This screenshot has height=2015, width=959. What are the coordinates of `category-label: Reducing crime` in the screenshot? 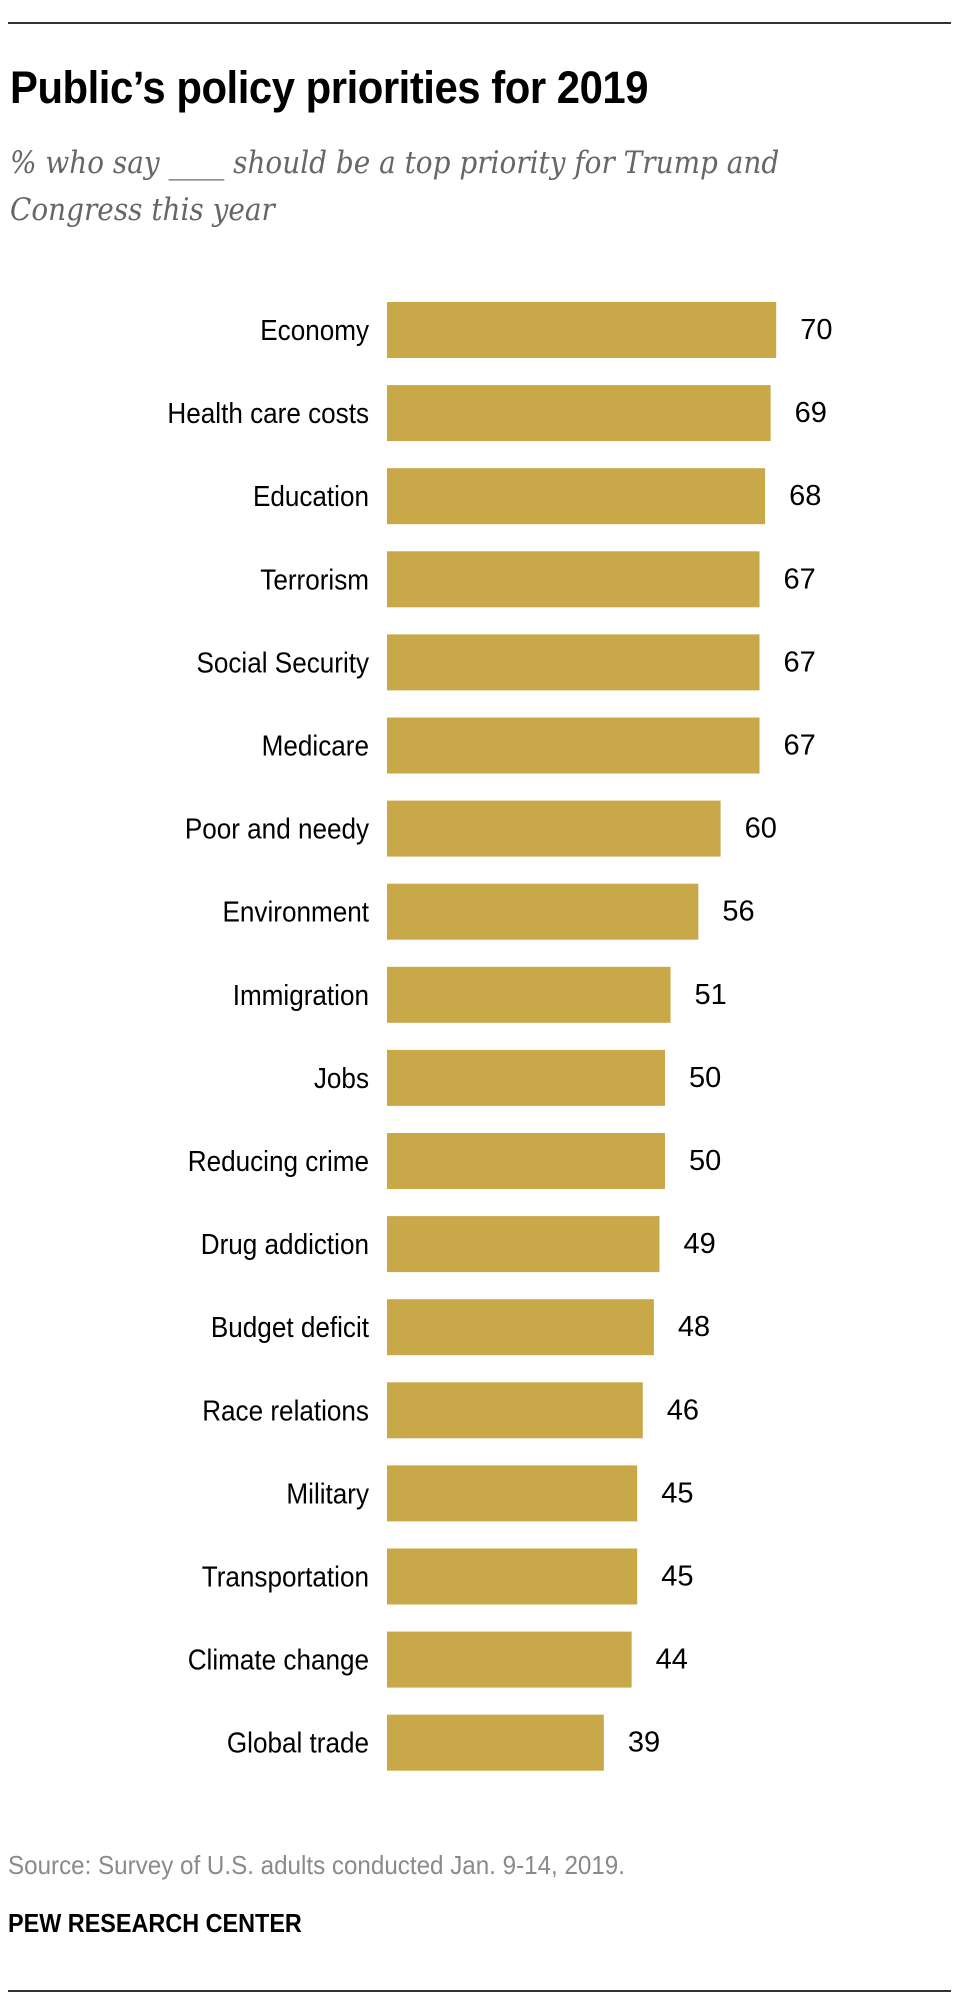 It's located at (278, 1161).